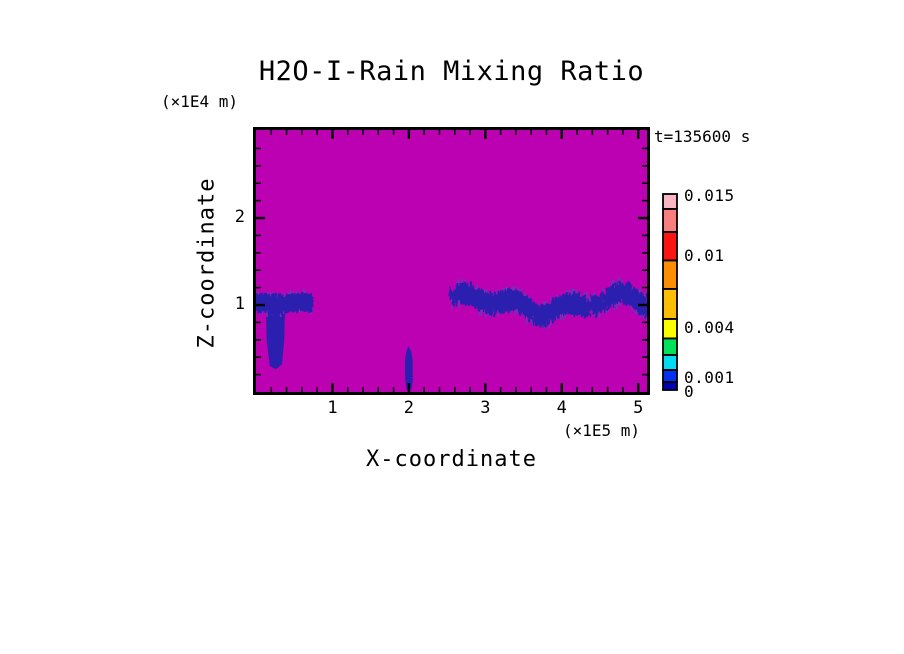  Describe the element at coordinates (602, 430) in the screenshot. I see `x-axis-units-label: (×1E5 m)` at that location.